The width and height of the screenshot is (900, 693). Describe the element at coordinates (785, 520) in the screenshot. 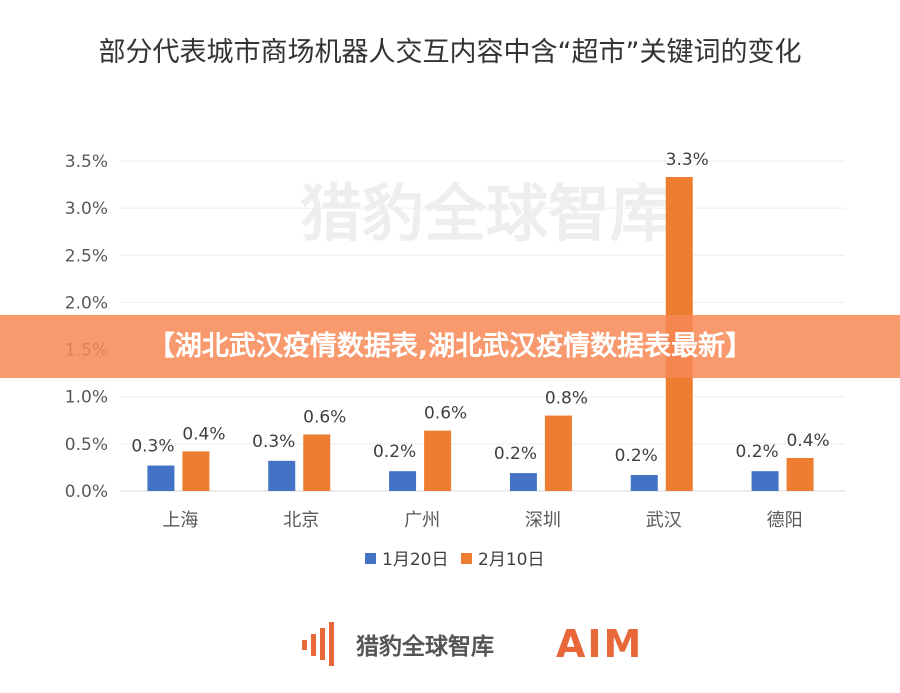

I see `x-tick-label: 德阳` at that location.